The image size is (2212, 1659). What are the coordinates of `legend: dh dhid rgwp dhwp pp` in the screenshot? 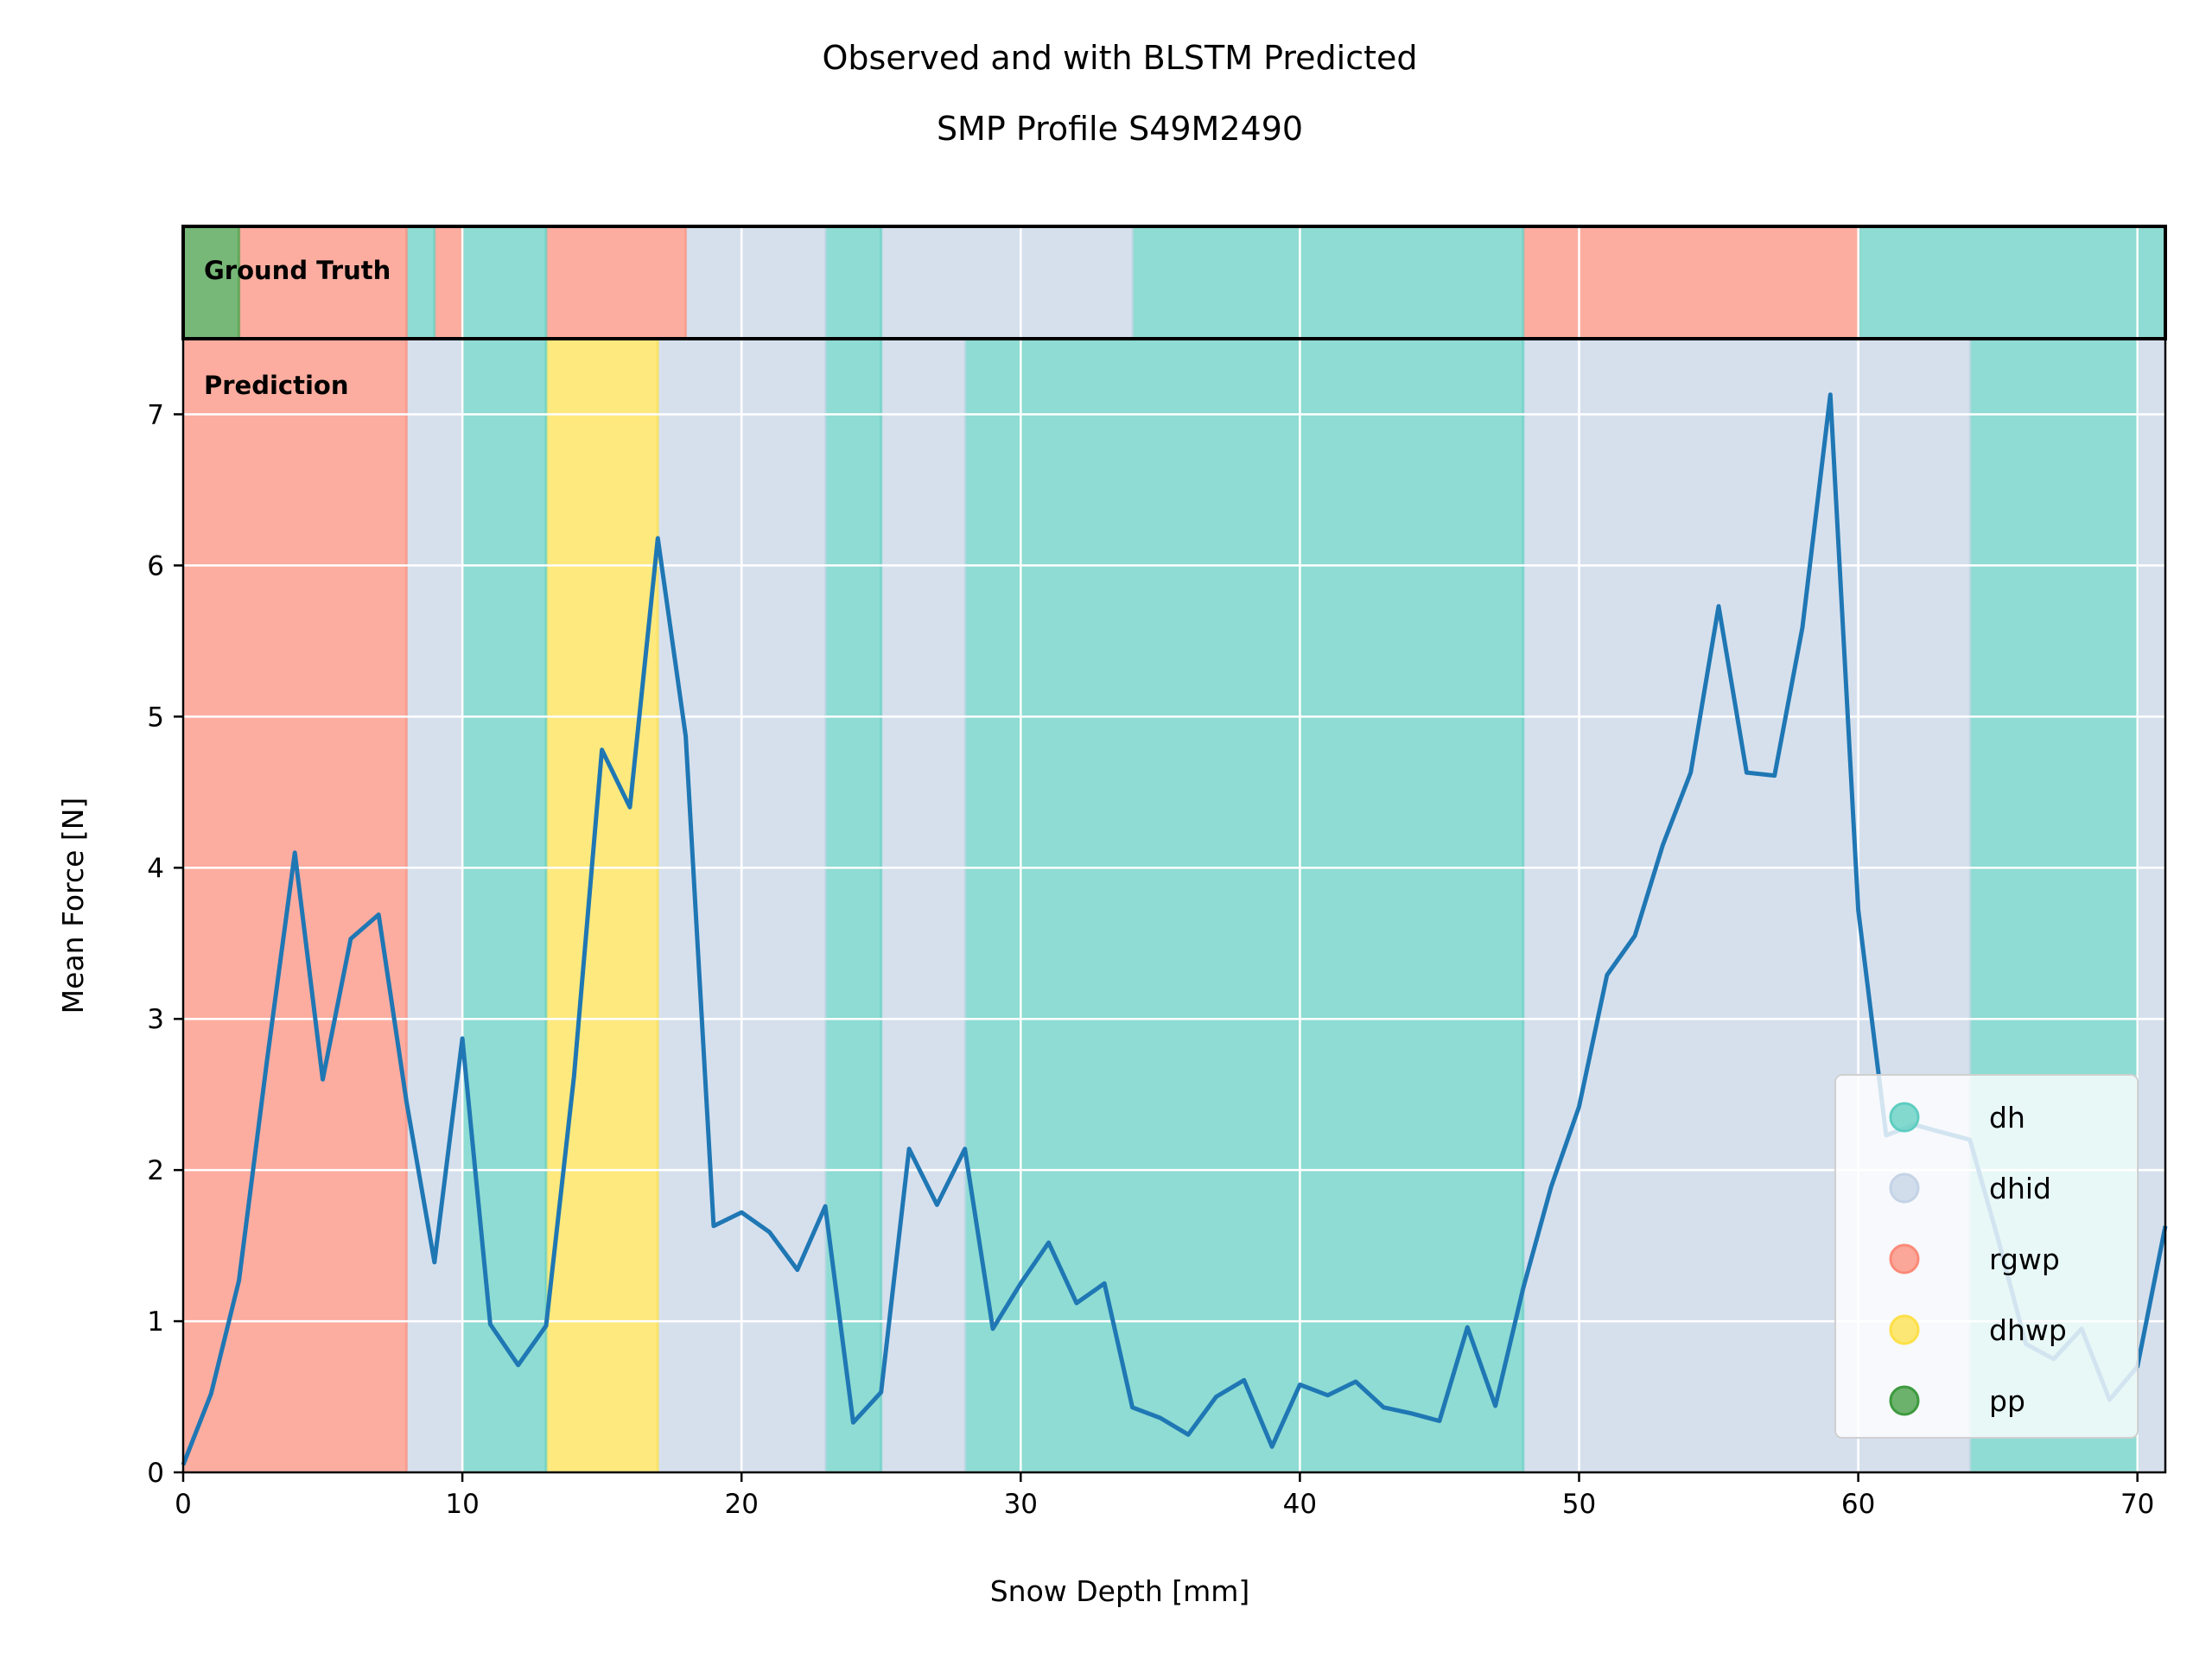 It's located at (1986, 1256).